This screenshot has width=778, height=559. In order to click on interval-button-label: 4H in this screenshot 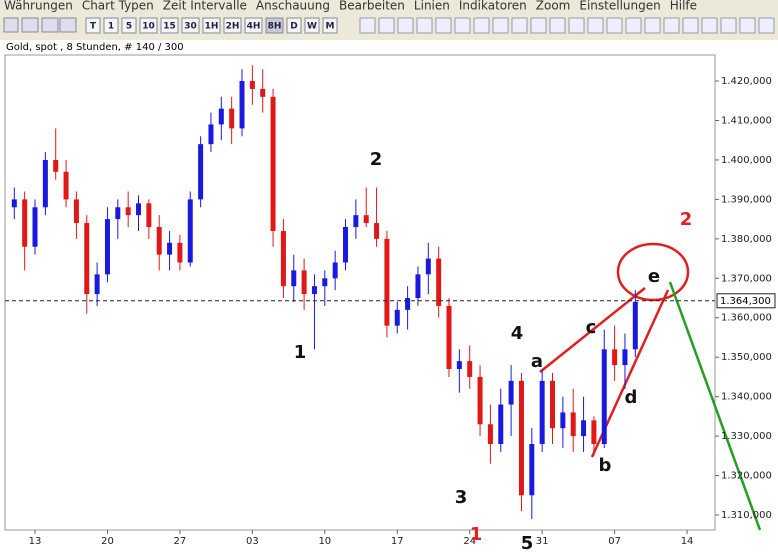, I will do `click(254, 27)`.